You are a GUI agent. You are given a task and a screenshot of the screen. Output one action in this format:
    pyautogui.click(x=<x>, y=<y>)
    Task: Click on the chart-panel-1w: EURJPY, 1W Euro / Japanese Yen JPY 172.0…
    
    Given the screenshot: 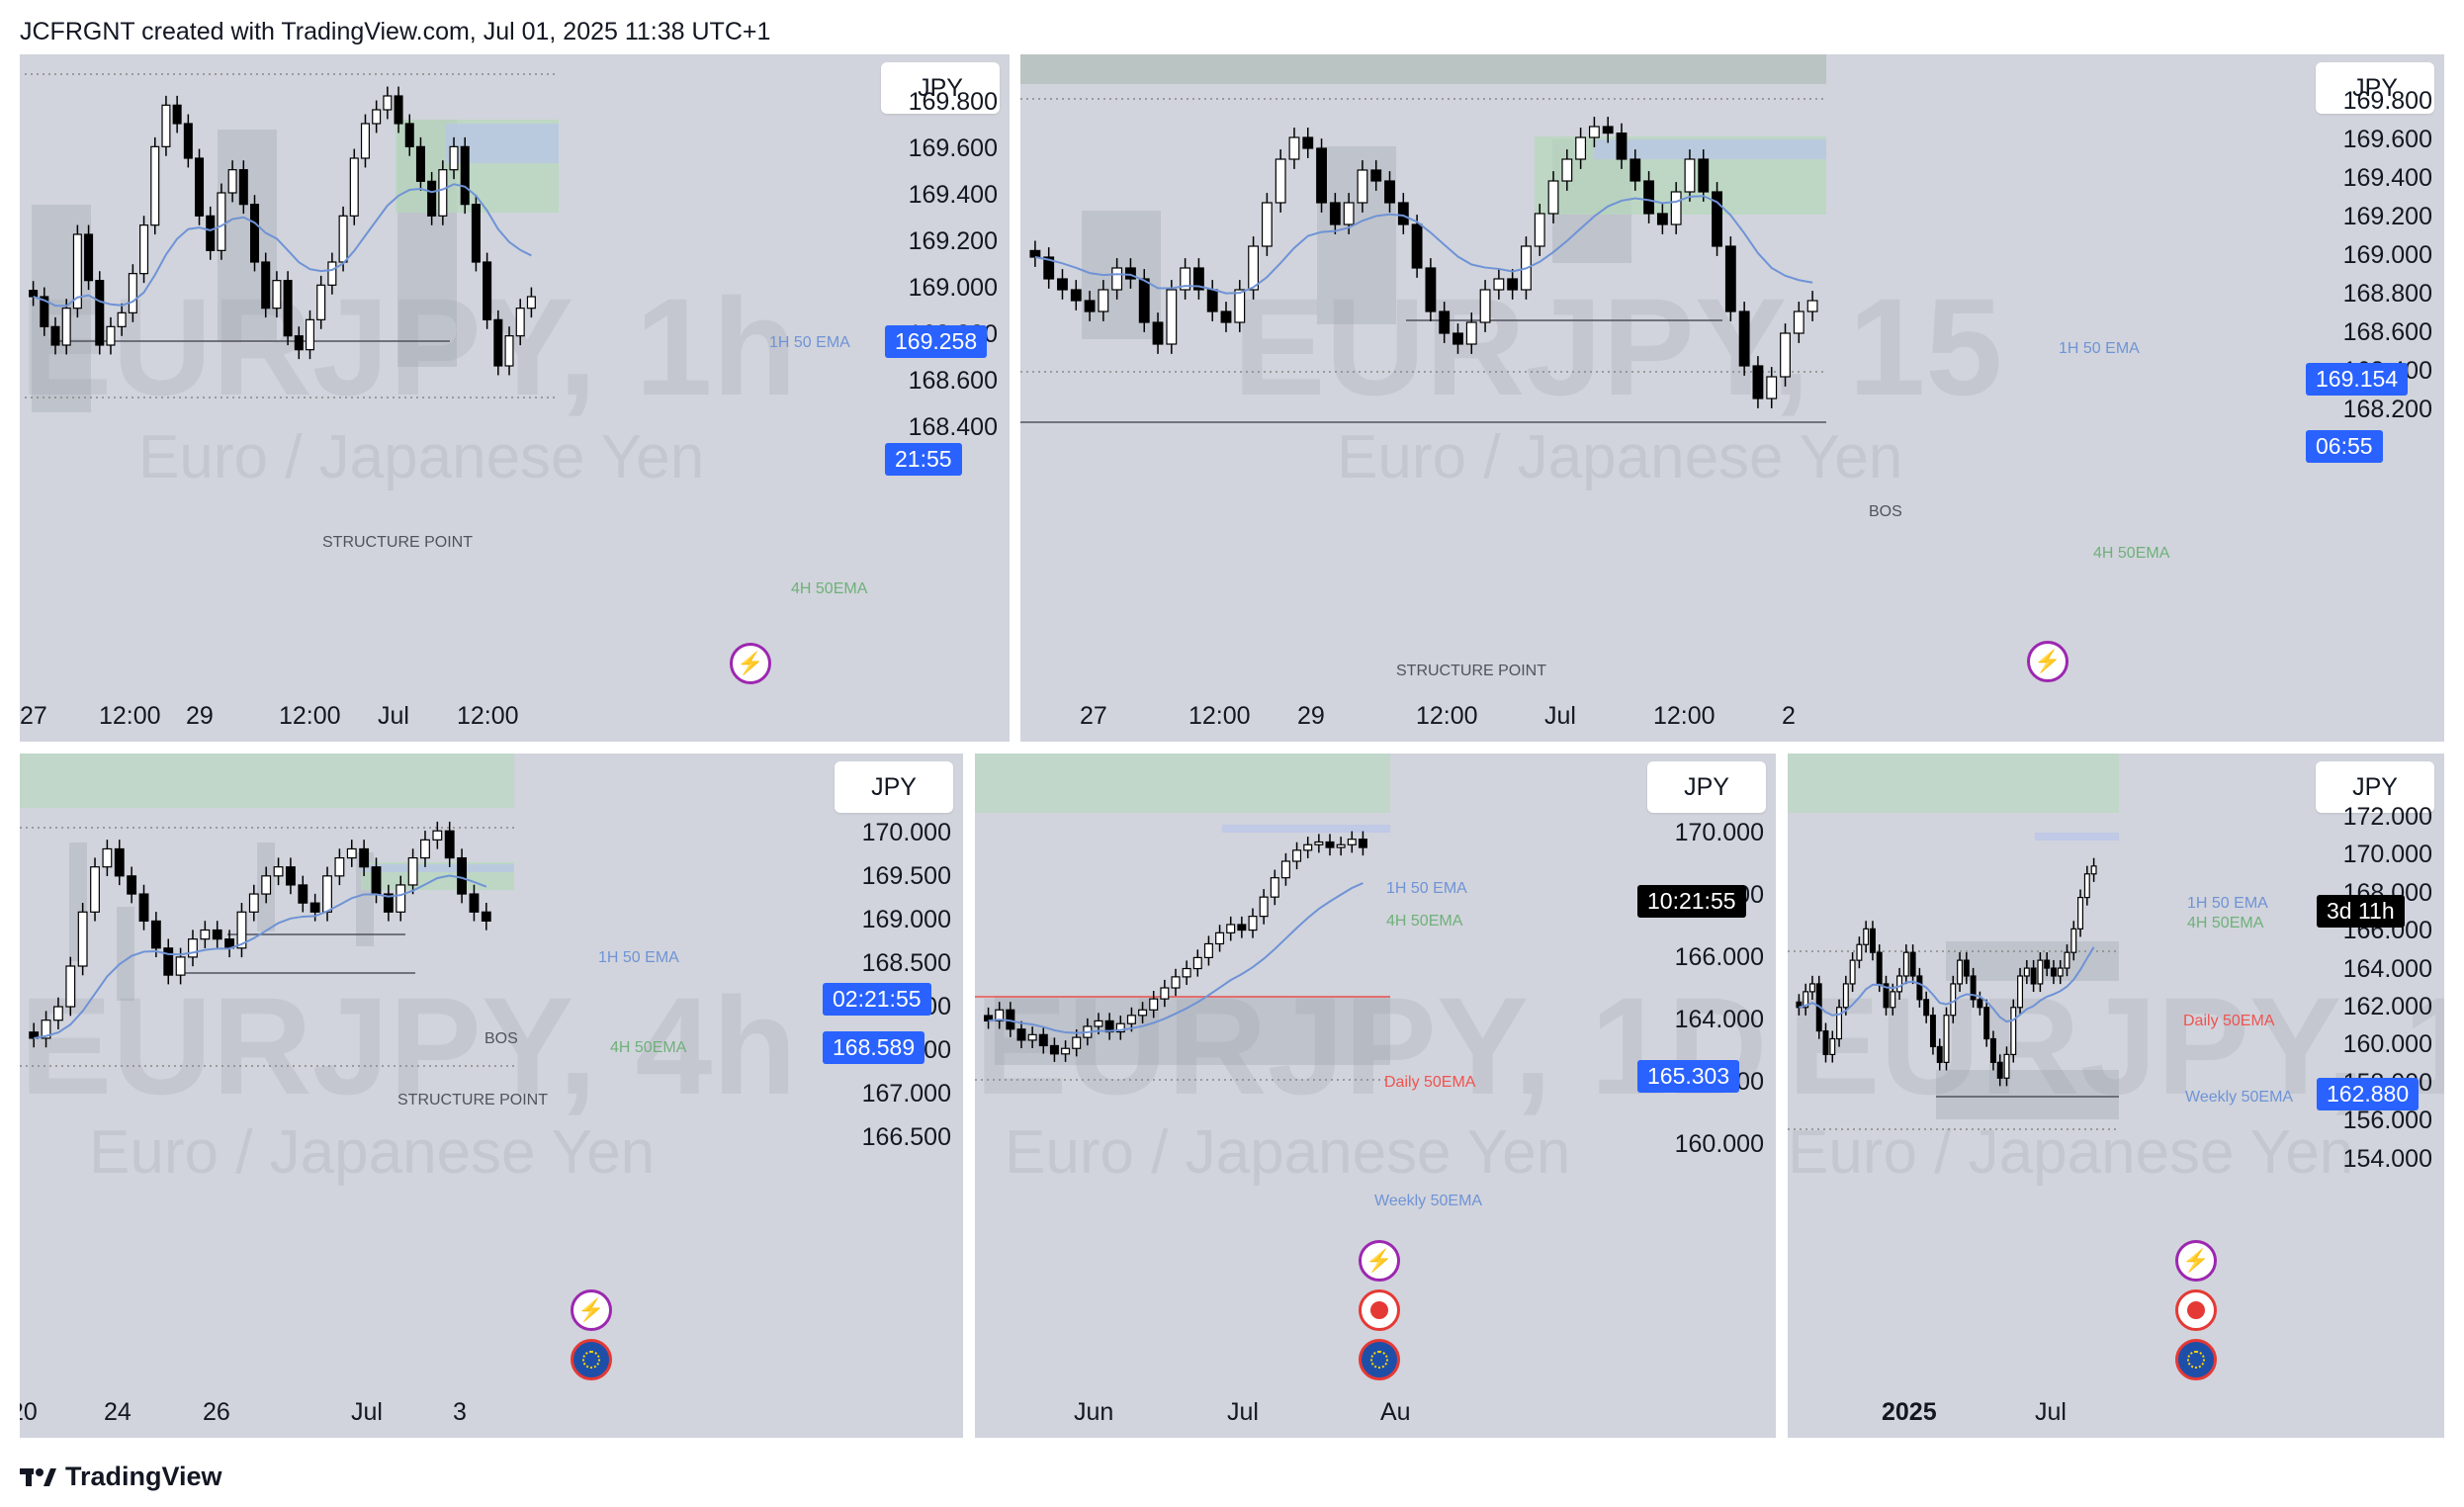 What is the action you would take?
    pyautogui.click(x=2116, y=1096)
    